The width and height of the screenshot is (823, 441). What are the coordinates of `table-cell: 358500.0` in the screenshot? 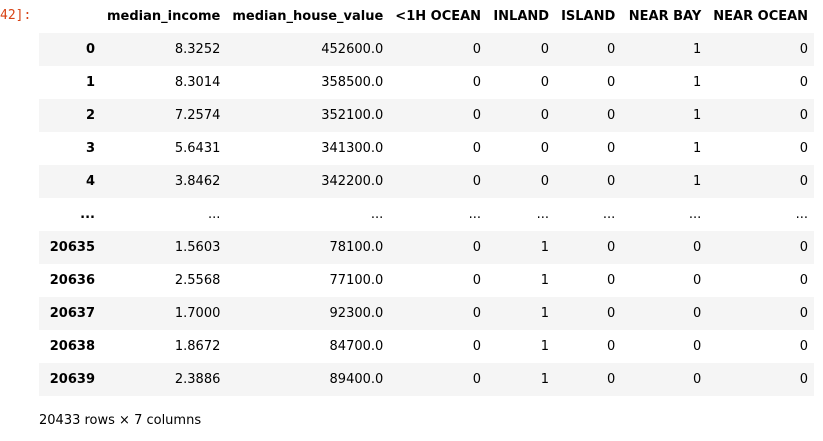 It's located at (352, 82).